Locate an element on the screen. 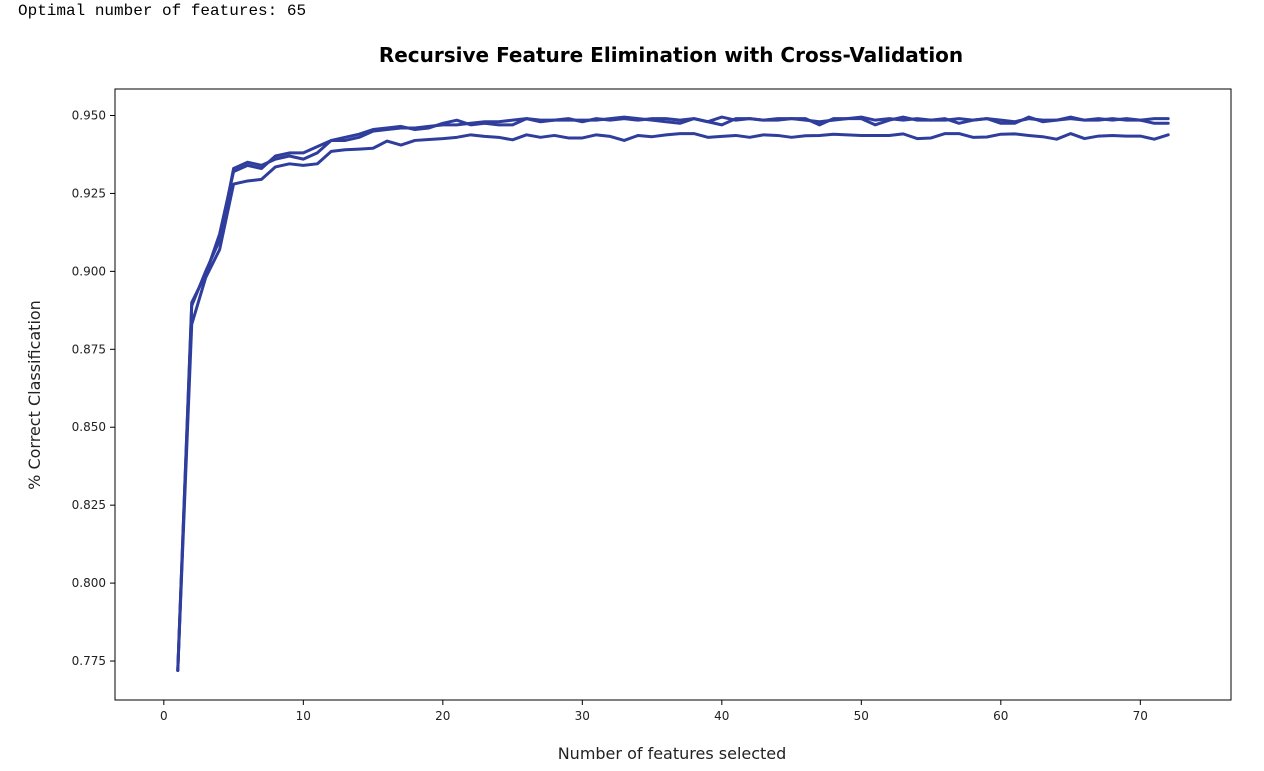 This screenshot has height=771, width=1264. y-tick-label: 0.800 is located at coordinates (89, 583).